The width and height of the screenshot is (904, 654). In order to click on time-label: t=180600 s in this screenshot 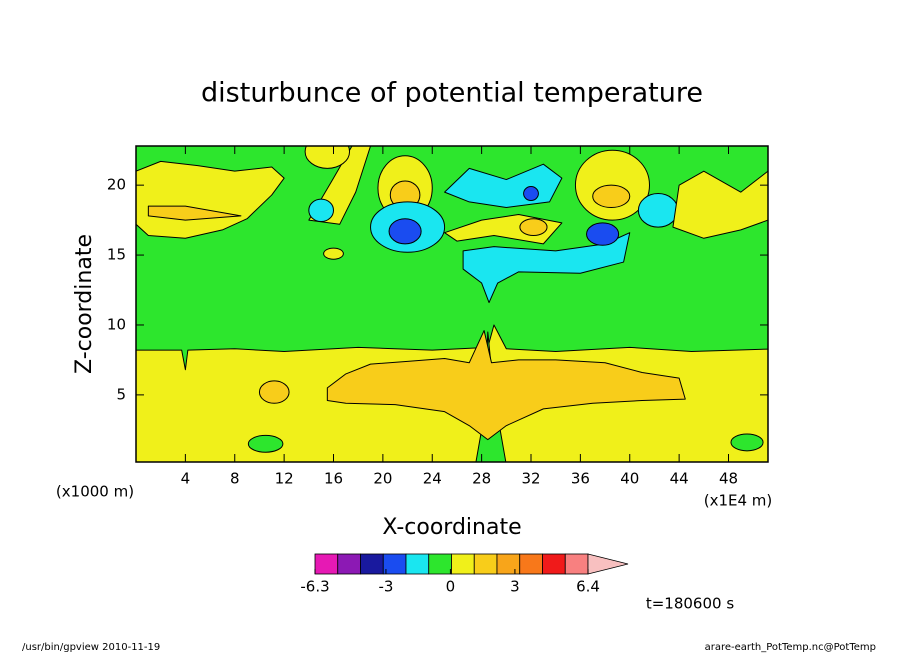, I will do `click(690, 604)`.